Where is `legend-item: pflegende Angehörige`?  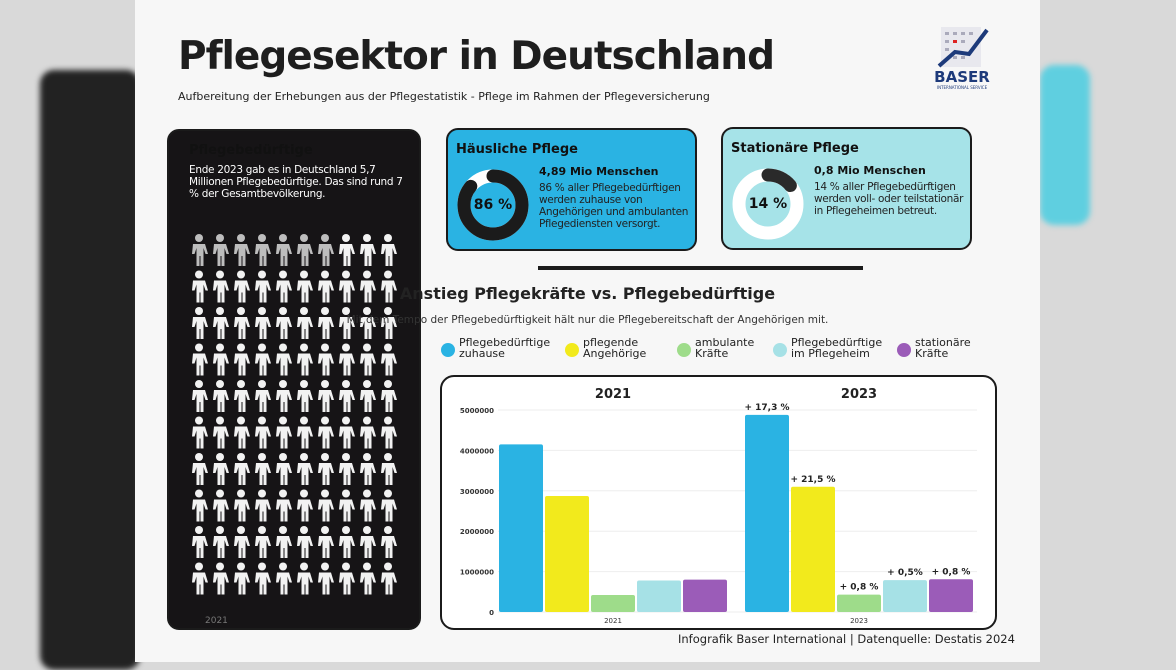 legend-item: pflegende Angehörige is located at coordinates (605, 348).